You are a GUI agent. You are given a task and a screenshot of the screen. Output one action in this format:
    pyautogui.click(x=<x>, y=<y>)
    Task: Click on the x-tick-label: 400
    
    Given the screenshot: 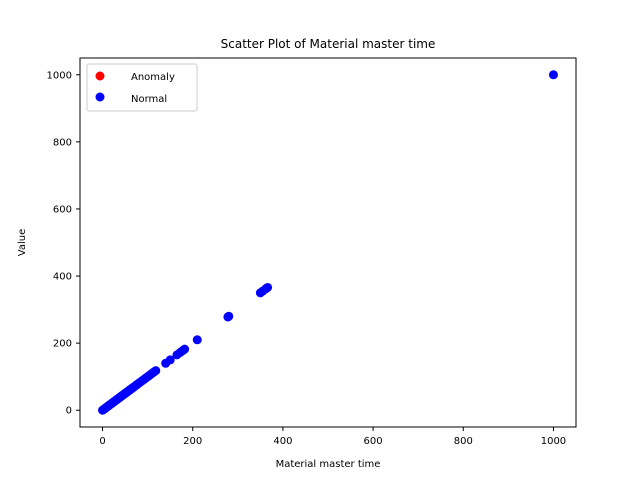 What is the action you would take?
    pyautogui.click(x=282, y=441)
    